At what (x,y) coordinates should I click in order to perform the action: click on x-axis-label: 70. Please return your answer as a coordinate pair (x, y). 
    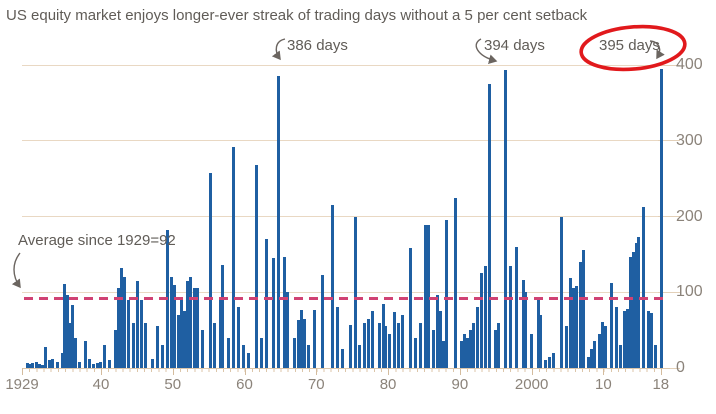
    Looking at the image, I should click on (316, 384).